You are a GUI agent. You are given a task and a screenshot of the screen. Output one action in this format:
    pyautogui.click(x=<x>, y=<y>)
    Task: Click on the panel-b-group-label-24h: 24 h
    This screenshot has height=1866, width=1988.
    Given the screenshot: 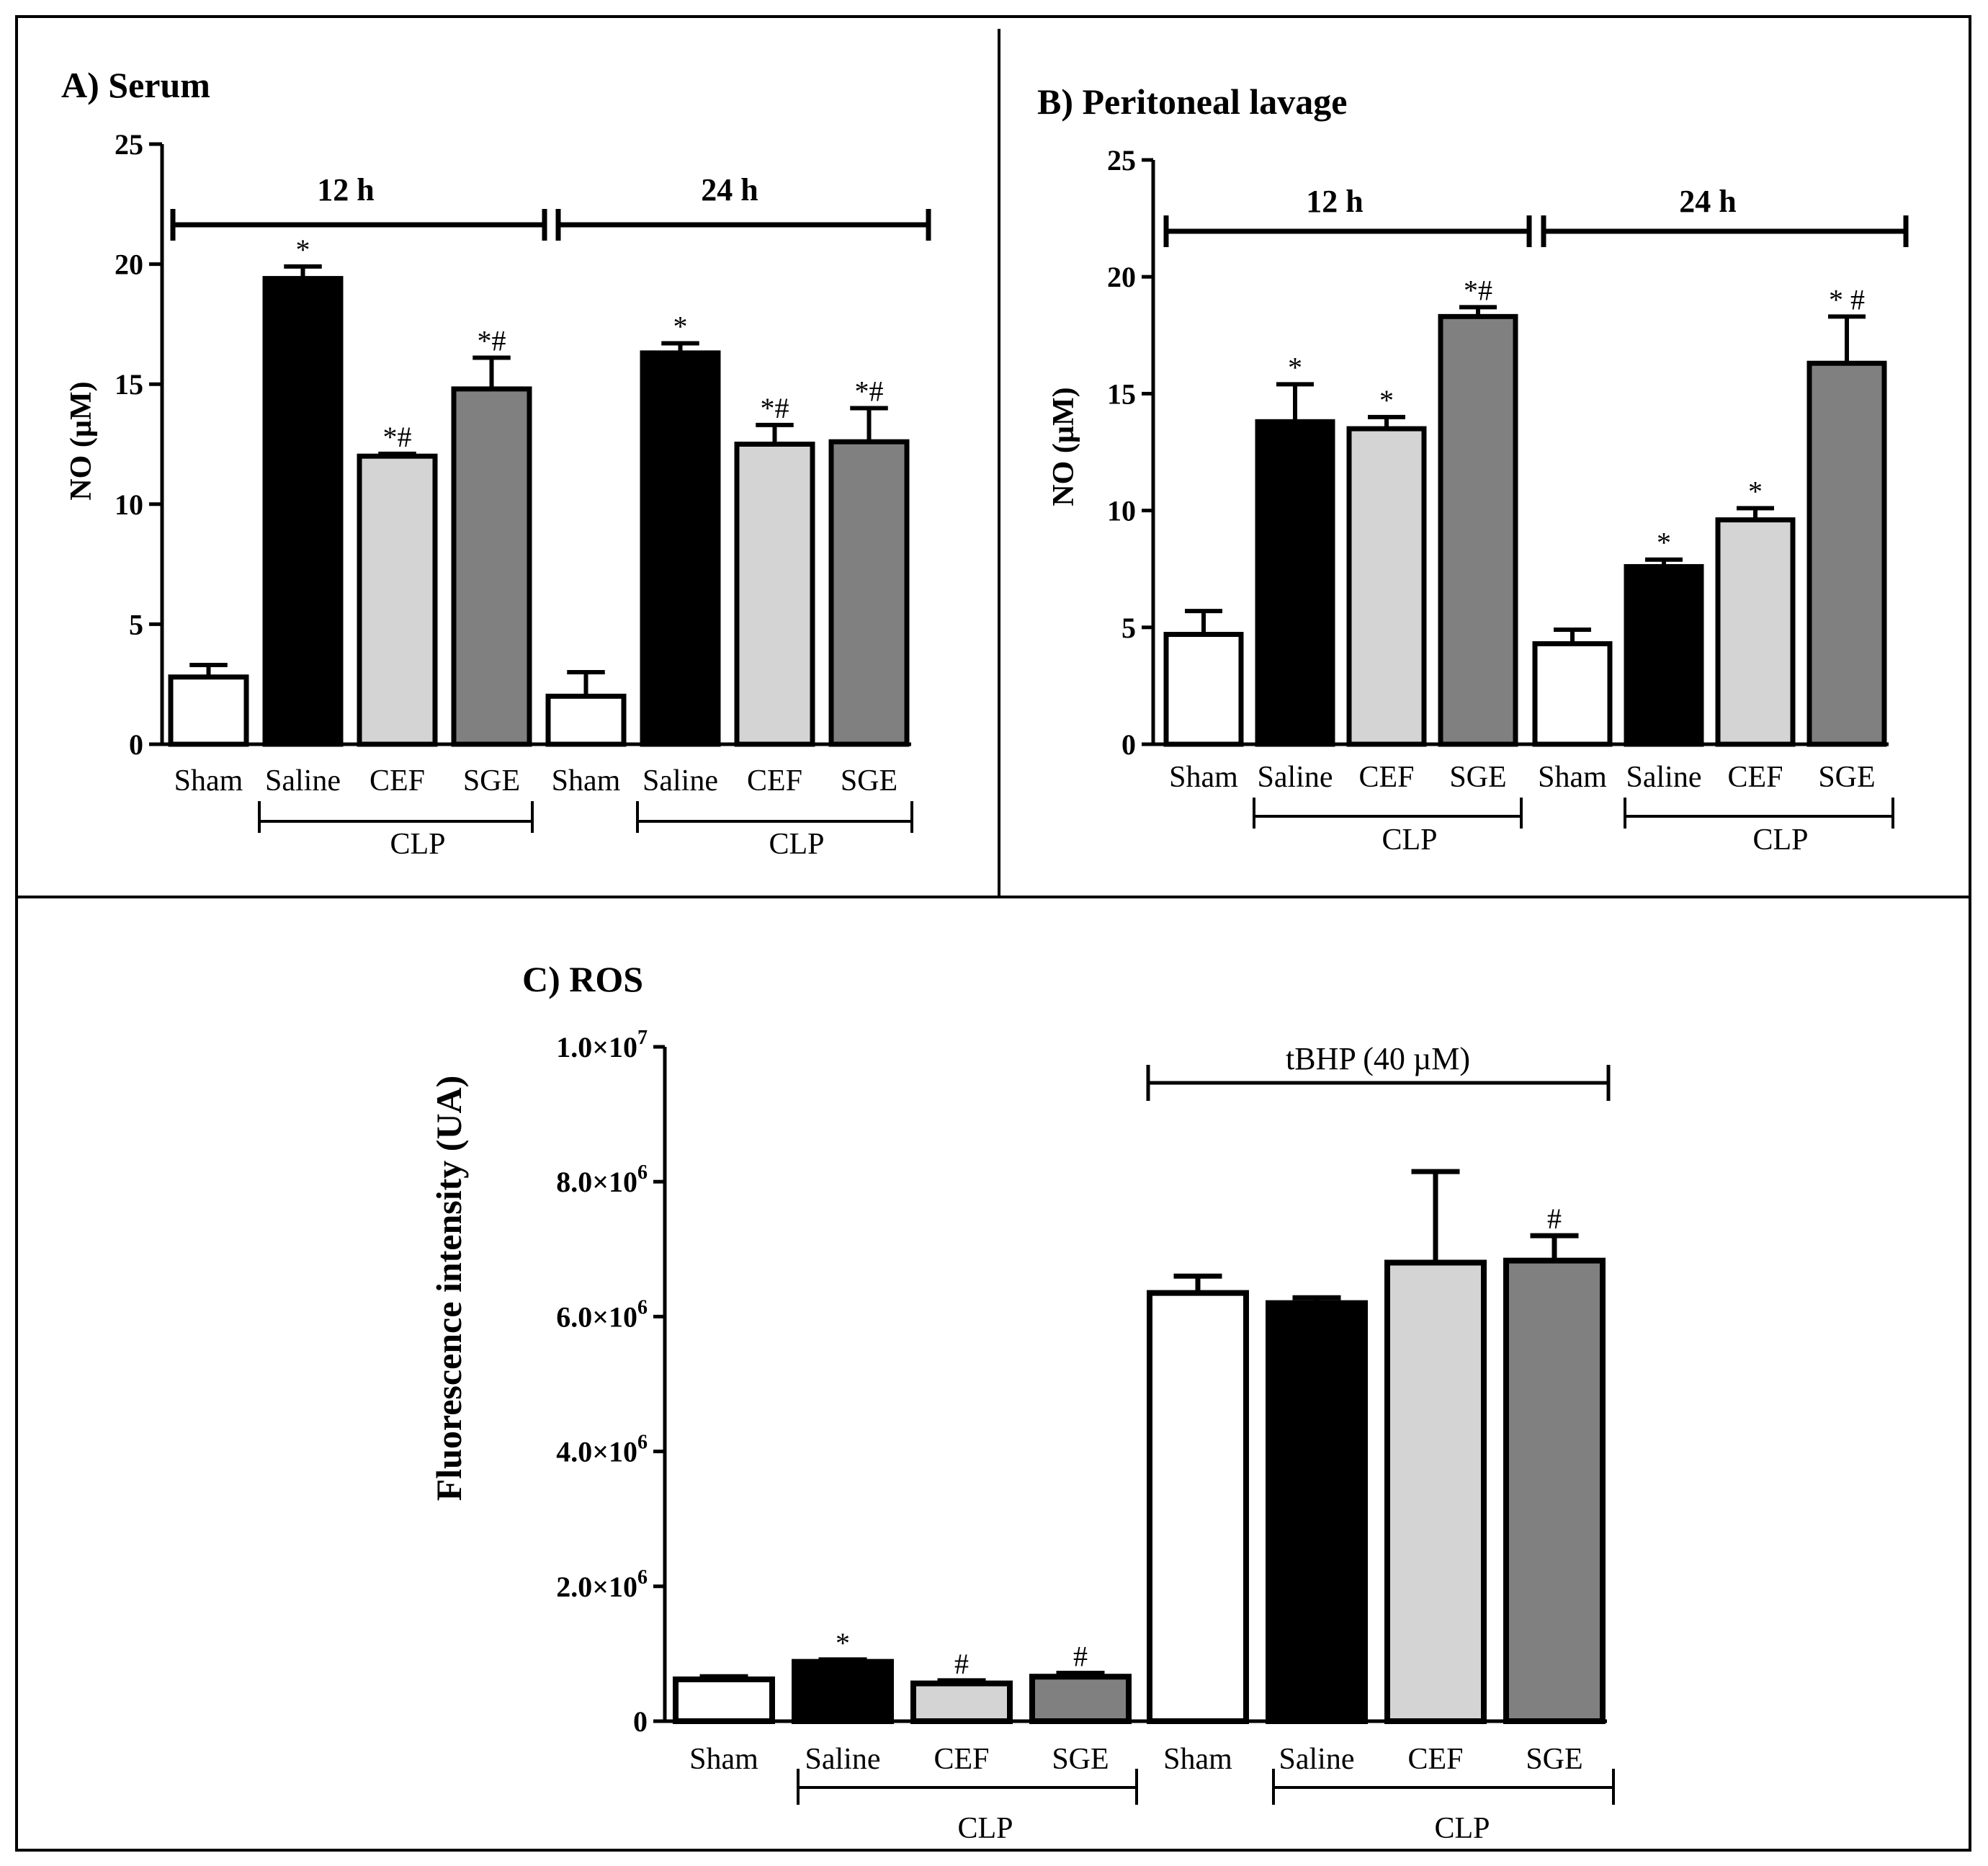 What is the action you would take?
    pyautogui.click(x=1707, y=202)
    